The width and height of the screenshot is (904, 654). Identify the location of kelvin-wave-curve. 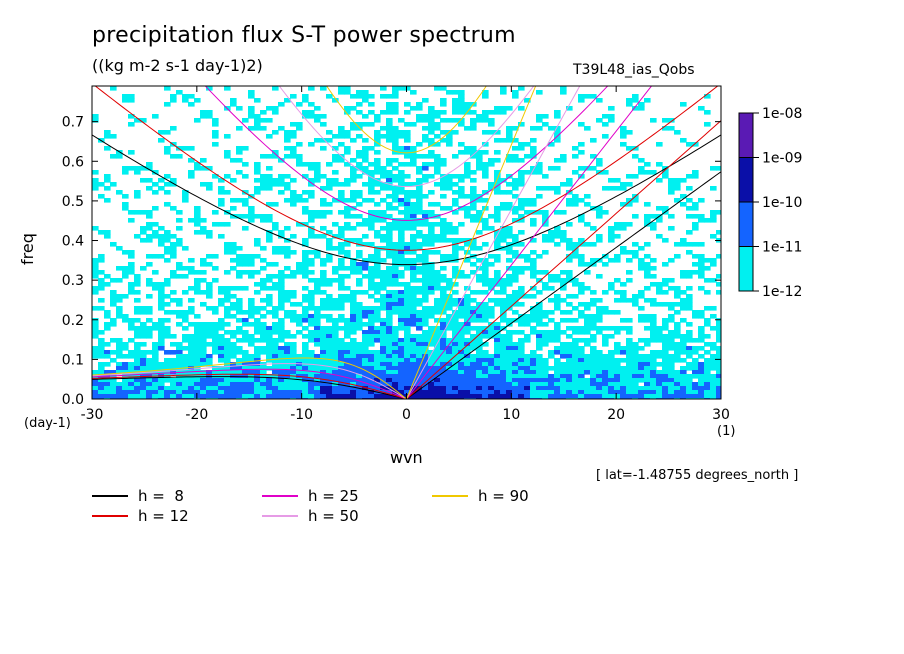
(471, 242).